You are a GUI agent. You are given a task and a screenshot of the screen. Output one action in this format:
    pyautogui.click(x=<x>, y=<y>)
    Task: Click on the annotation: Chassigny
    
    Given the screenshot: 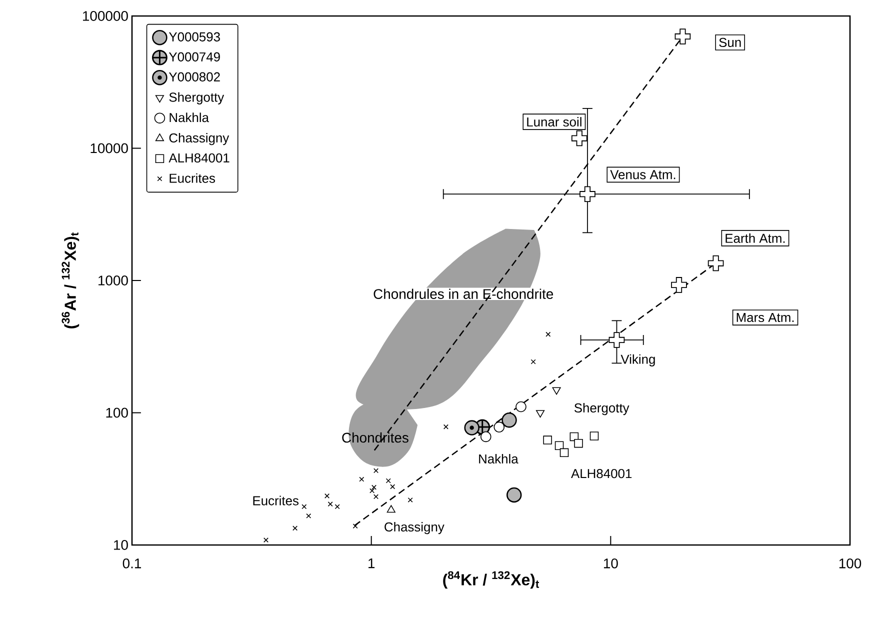 What is the action you would take?
    pyautogui.click(x=414, y=528)
    